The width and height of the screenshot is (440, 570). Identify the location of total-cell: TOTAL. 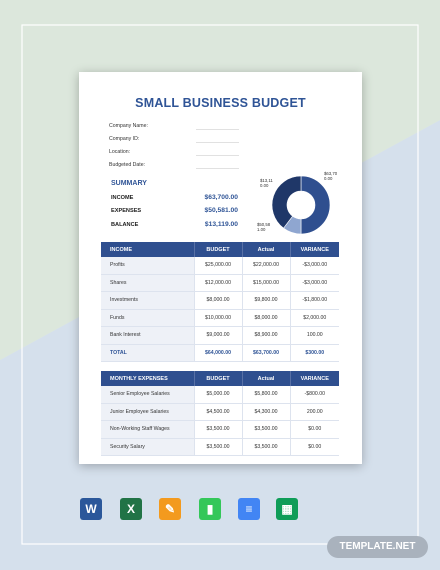
(148, 353).